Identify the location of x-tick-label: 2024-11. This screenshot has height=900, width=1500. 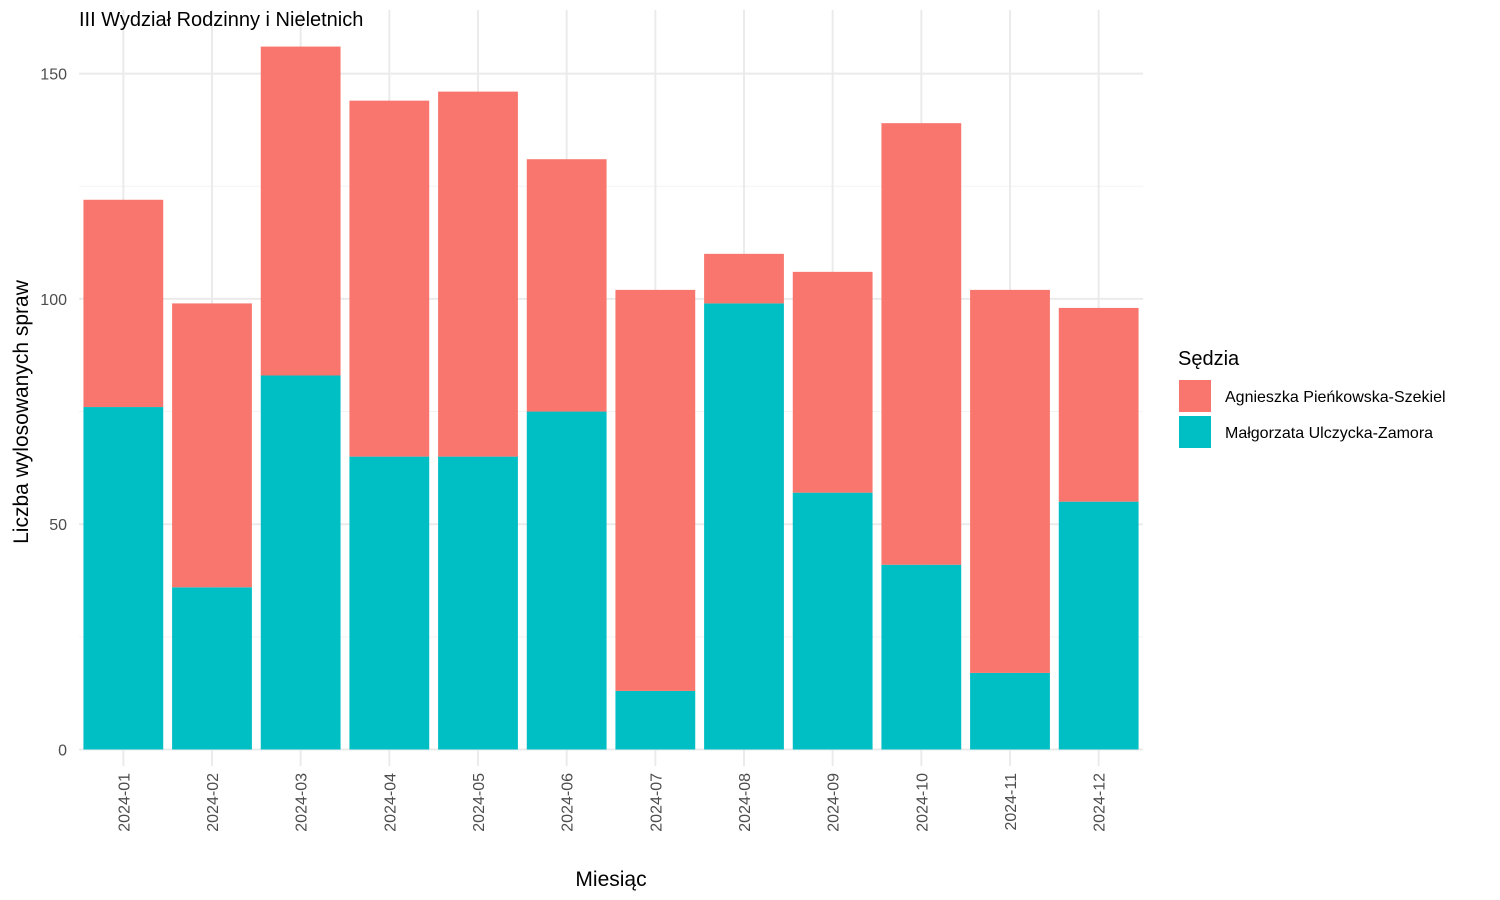
(1011, 802).